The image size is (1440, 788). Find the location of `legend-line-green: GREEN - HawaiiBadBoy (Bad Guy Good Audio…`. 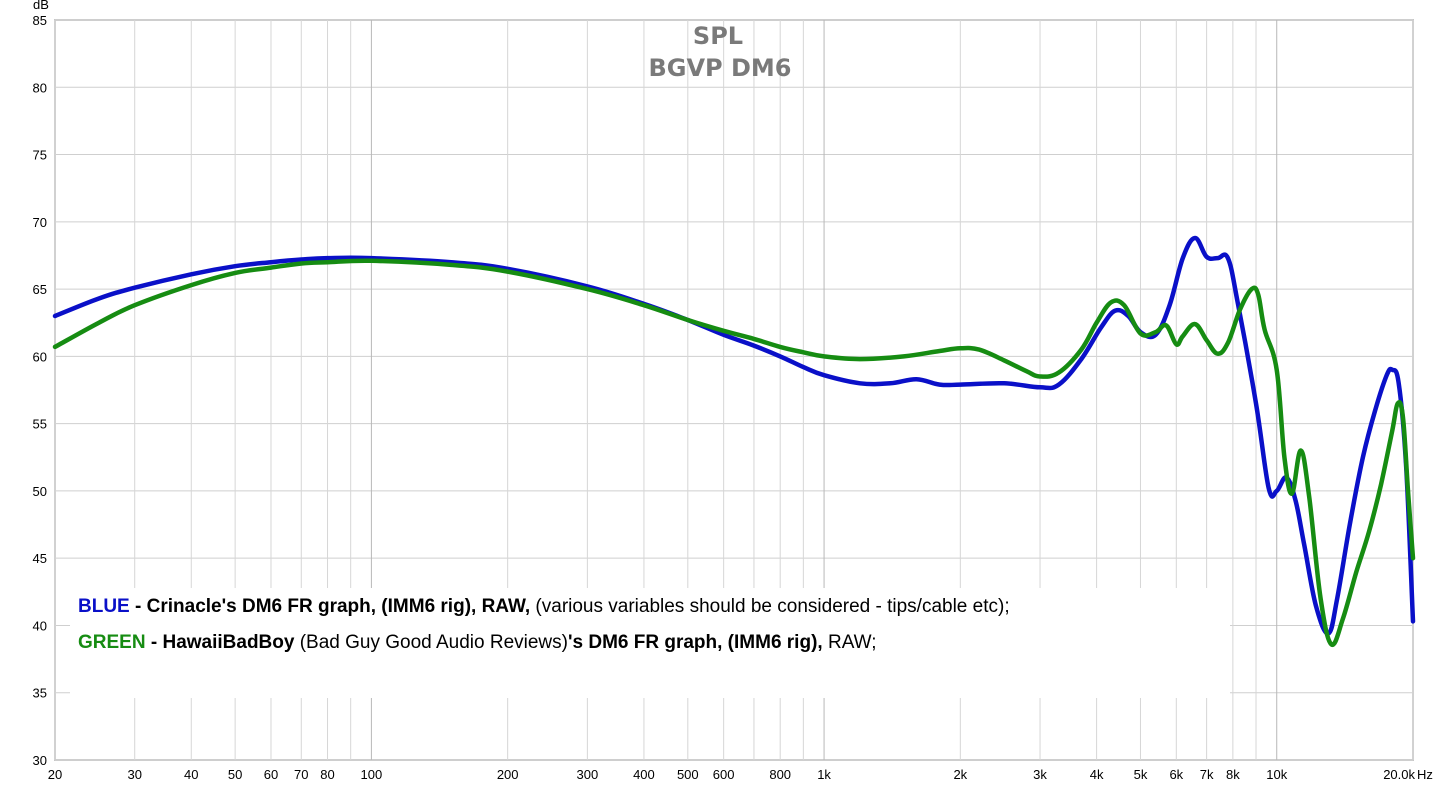

legend-line-green: GREEN - HawaiiBadBoy (Bad Guy Good Audio… is located at coordinates (477, 643).